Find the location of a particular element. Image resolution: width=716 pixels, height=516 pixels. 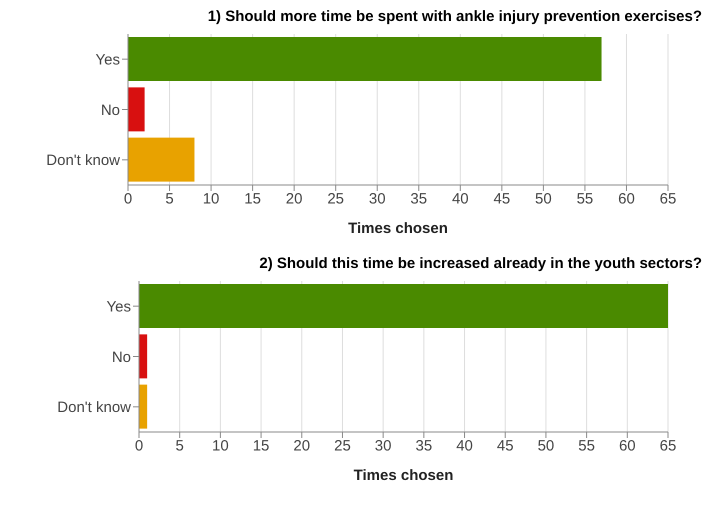

chart-title: 2) Should this time be increased already in the youth sectors? is located at coordinates (480, 264).